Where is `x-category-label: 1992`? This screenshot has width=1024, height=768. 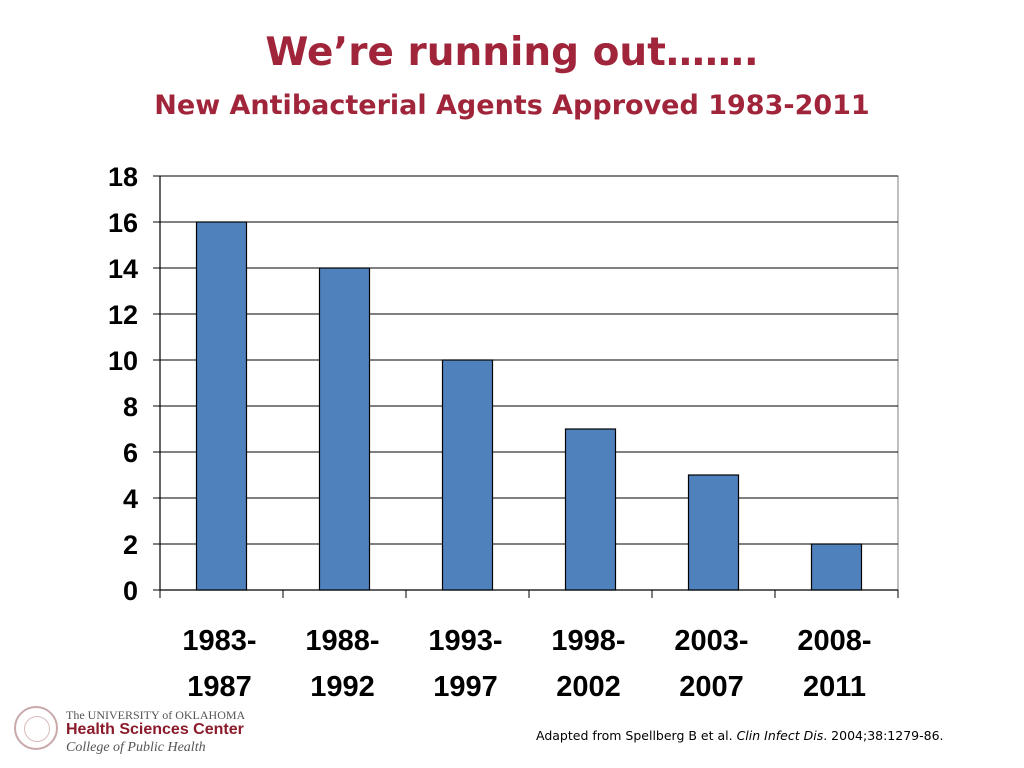 x-category-label: 1992 is located at coordinates (342, 687).